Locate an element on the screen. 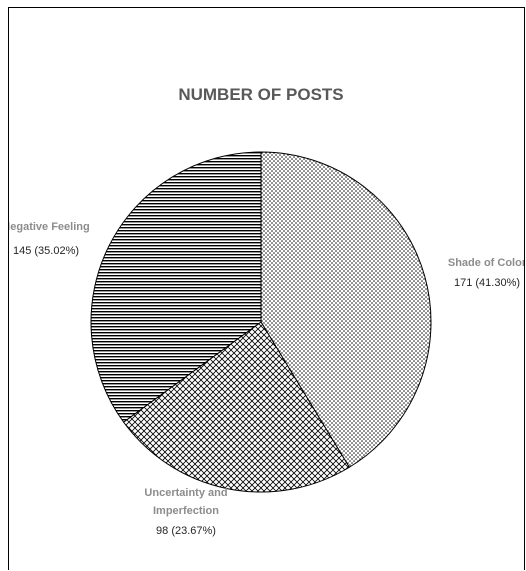 Image resolution: width=526 pixels, height=571 pixels. slice-label-uncertainty-line-2: Imperfection is located at coordinates (186, 511).